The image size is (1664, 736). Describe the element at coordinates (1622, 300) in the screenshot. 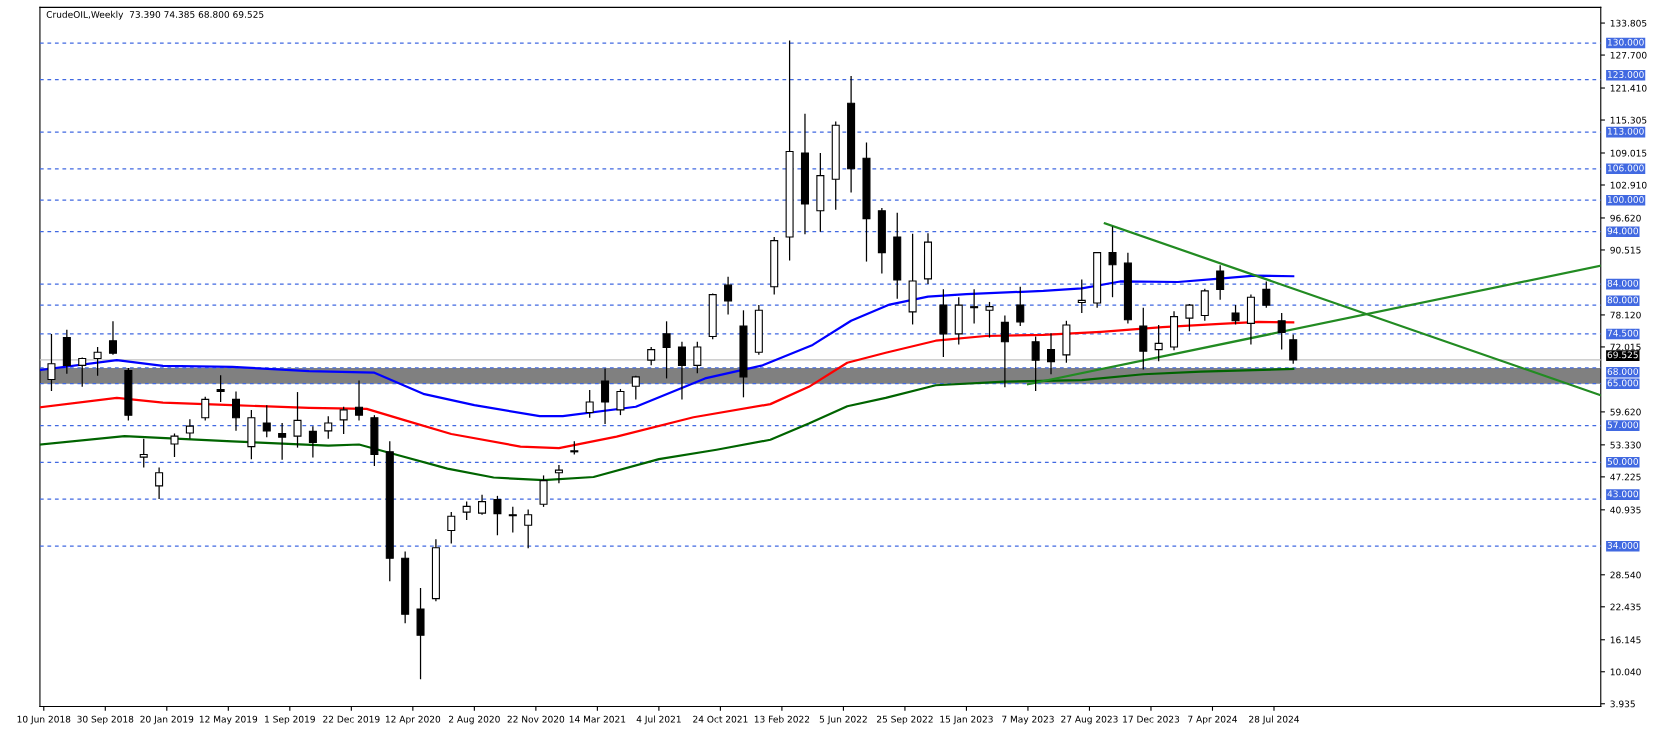

I see `ref-line-label: 80.000` at that location.